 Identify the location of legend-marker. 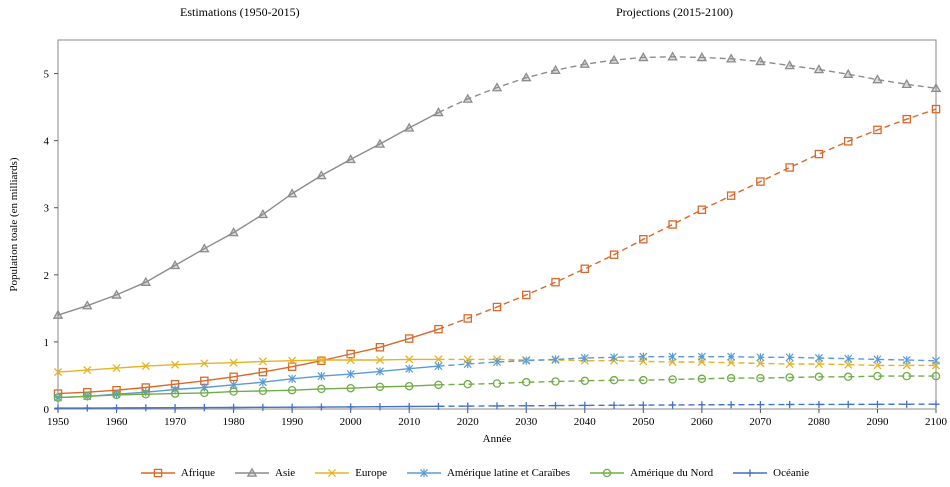
(607, 473).